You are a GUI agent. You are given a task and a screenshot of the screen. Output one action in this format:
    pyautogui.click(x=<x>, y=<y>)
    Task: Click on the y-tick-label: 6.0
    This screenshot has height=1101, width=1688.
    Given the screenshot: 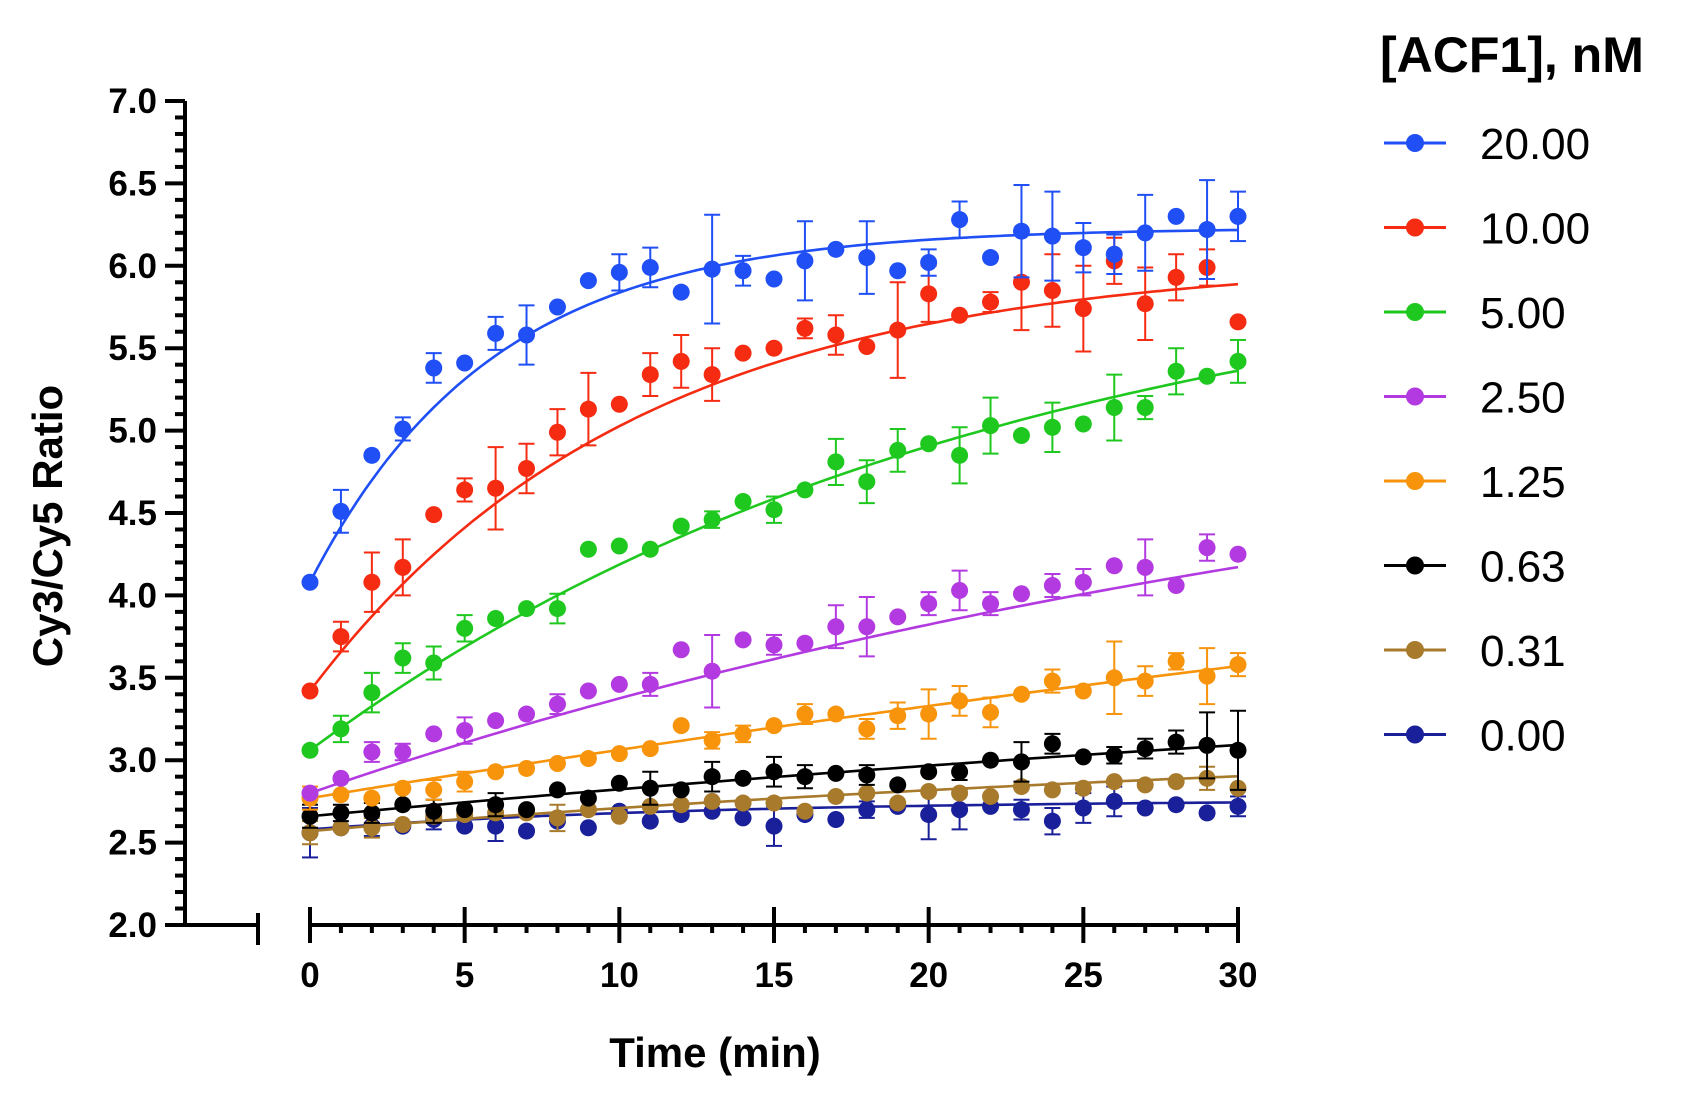 What is the action you would take?
    pyautogui.click(x=132, y=266)
    